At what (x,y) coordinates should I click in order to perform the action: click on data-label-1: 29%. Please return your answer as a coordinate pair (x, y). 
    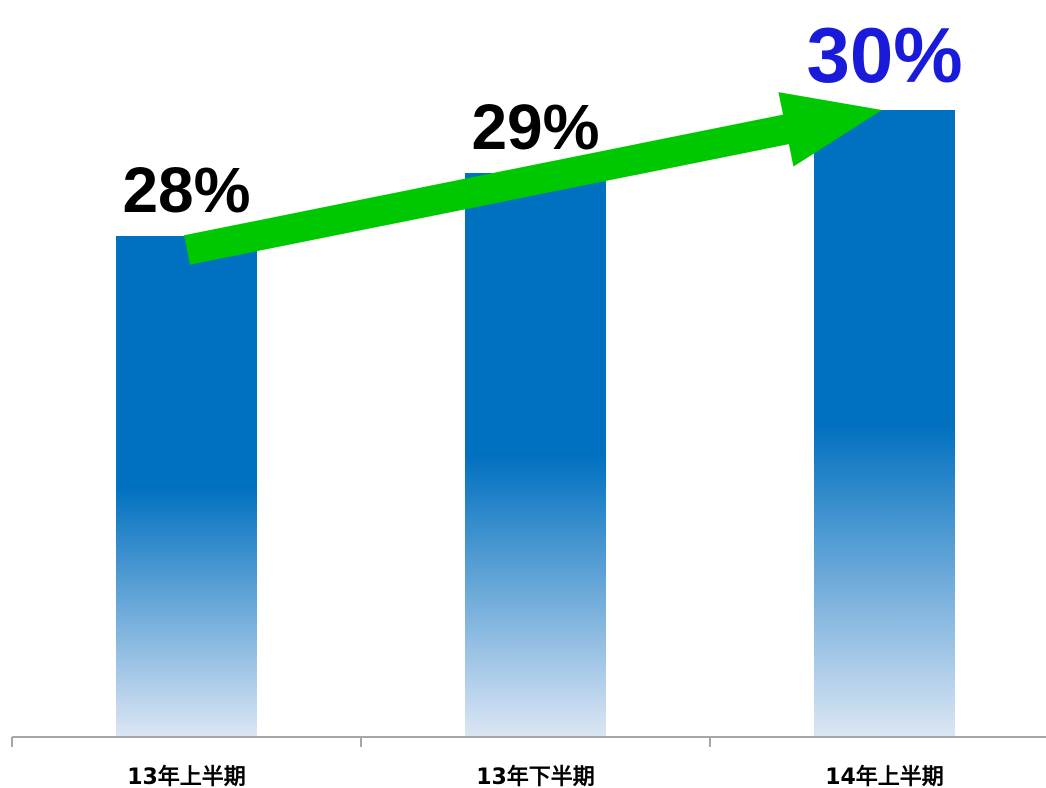
    Looking at the image, I should click on (535, 127).